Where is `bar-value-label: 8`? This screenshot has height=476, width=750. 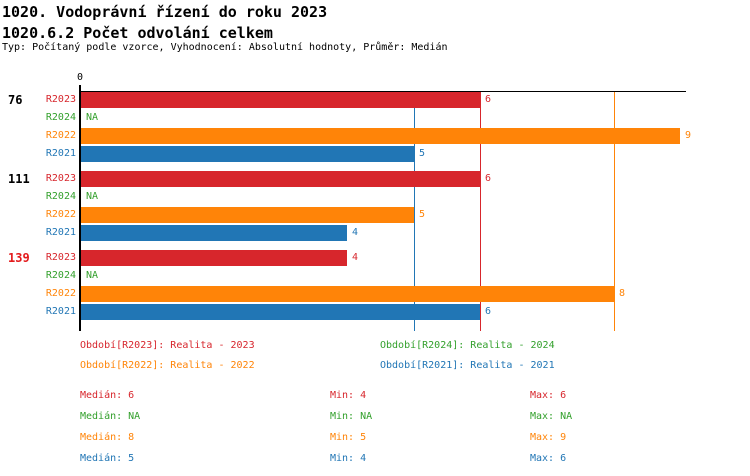 bar-value-label: 8 is located at coordinates (622, 293).